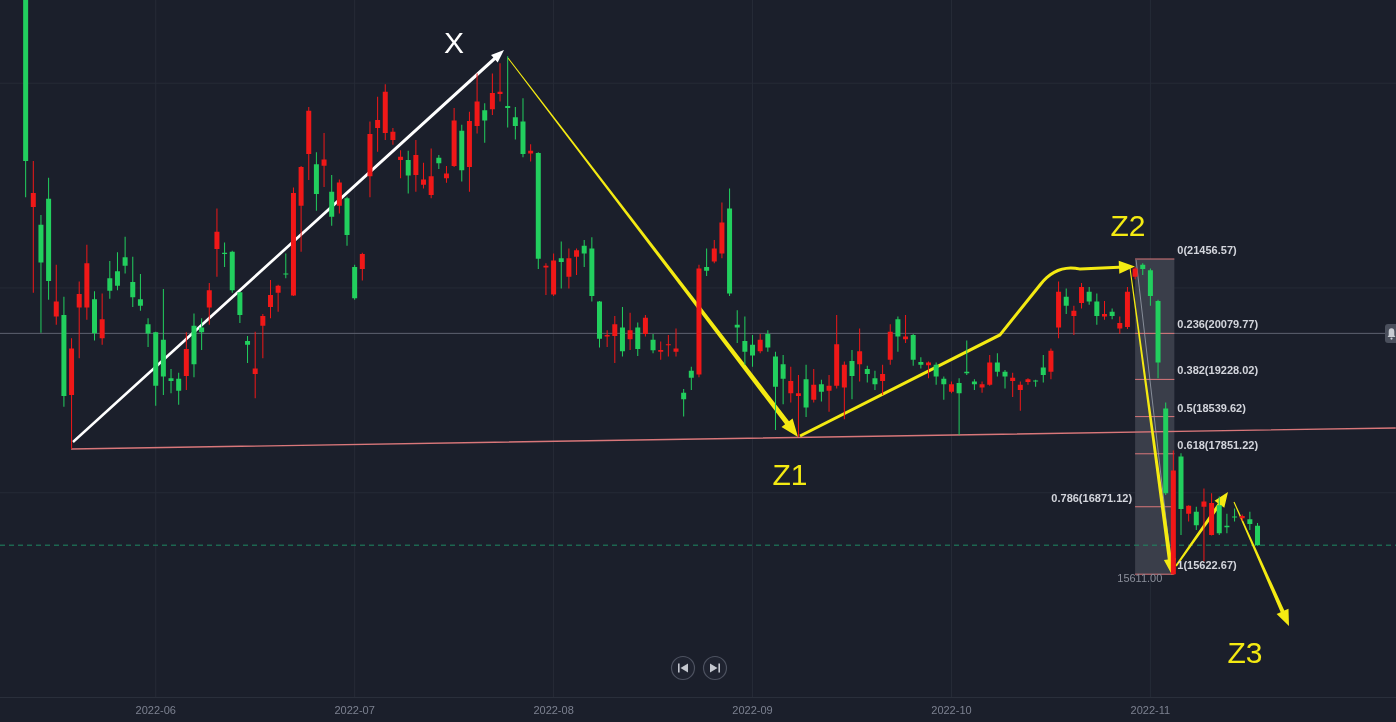 The height and width of the screenshot is (722, 1396). Describe the element at coordinates (1207, 565) in the screenshot. I see `ref-line-label: 1(15622.67)` at that location.